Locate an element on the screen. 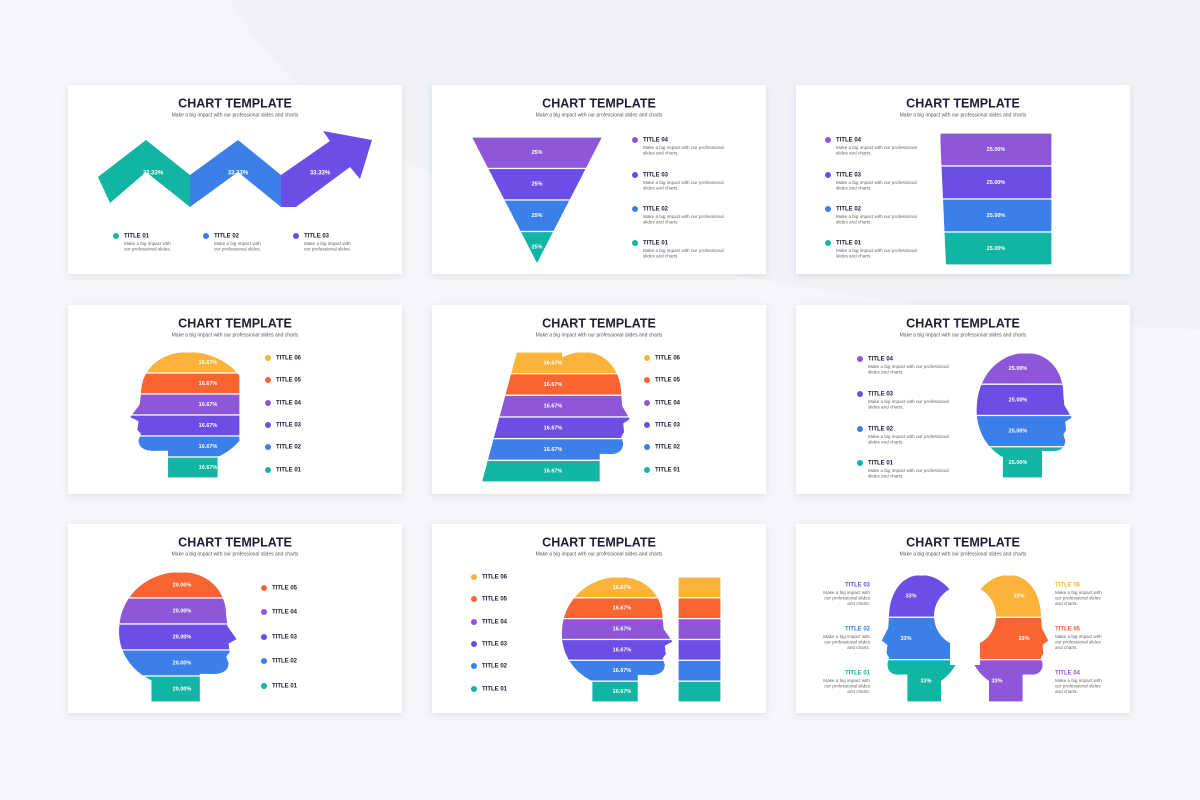 Image resolution: width=1200 pixels, height=800 pixels. band-value: 25% is located at coordinates (536, 153).